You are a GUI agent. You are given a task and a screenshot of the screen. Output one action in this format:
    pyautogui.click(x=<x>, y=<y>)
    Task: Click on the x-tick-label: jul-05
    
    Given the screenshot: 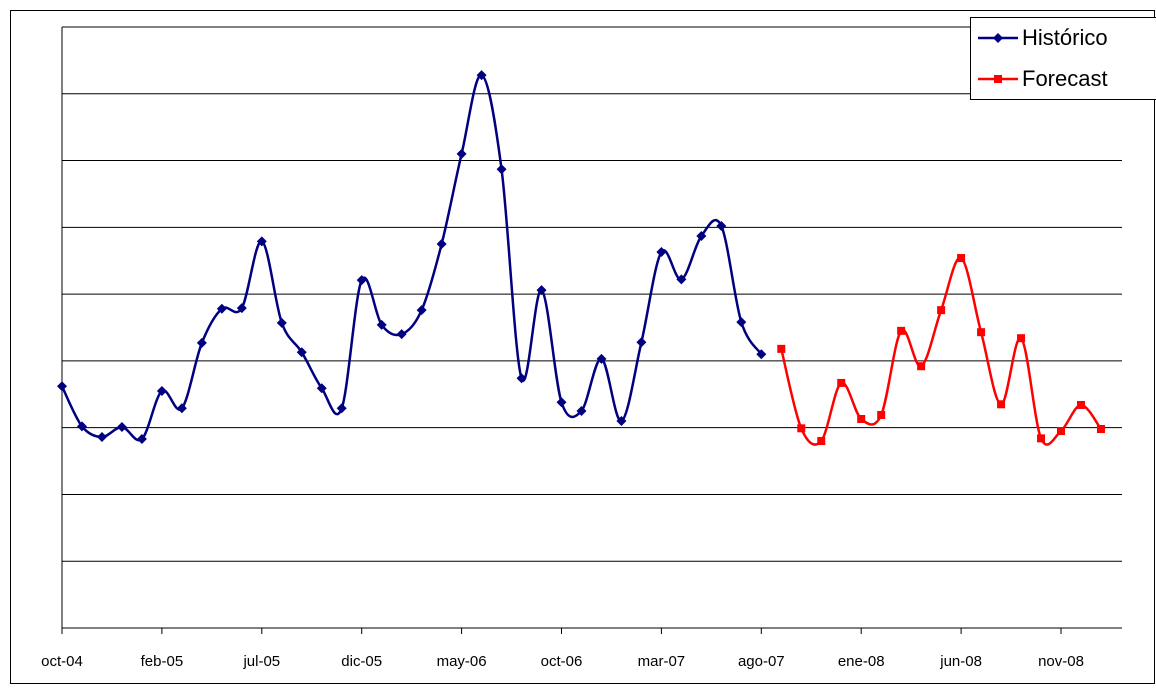 What is the action you would take?
    pyautogui.click(x=261, y=661)
    